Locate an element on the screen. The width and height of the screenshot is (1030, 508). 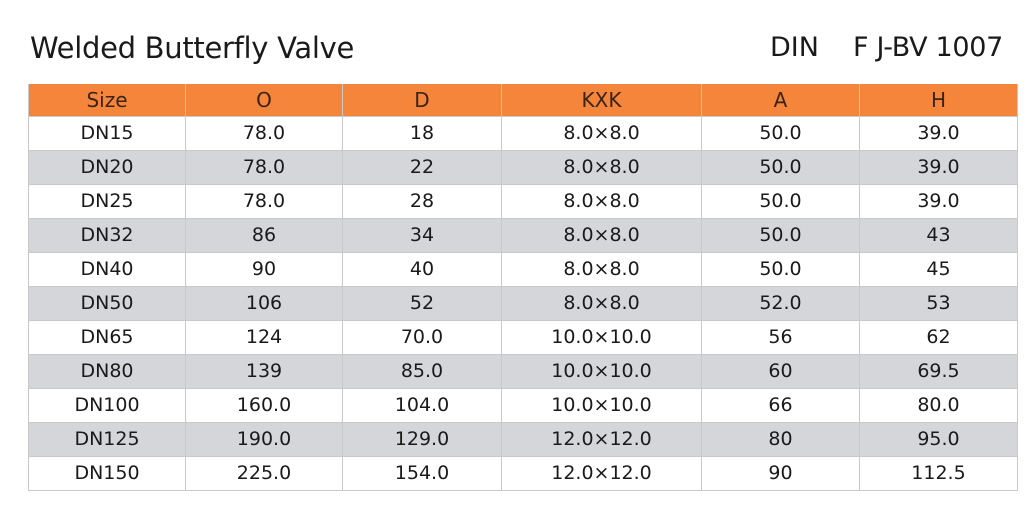
header-row: Size O D KXK A H is located at coordinates (523, 100).